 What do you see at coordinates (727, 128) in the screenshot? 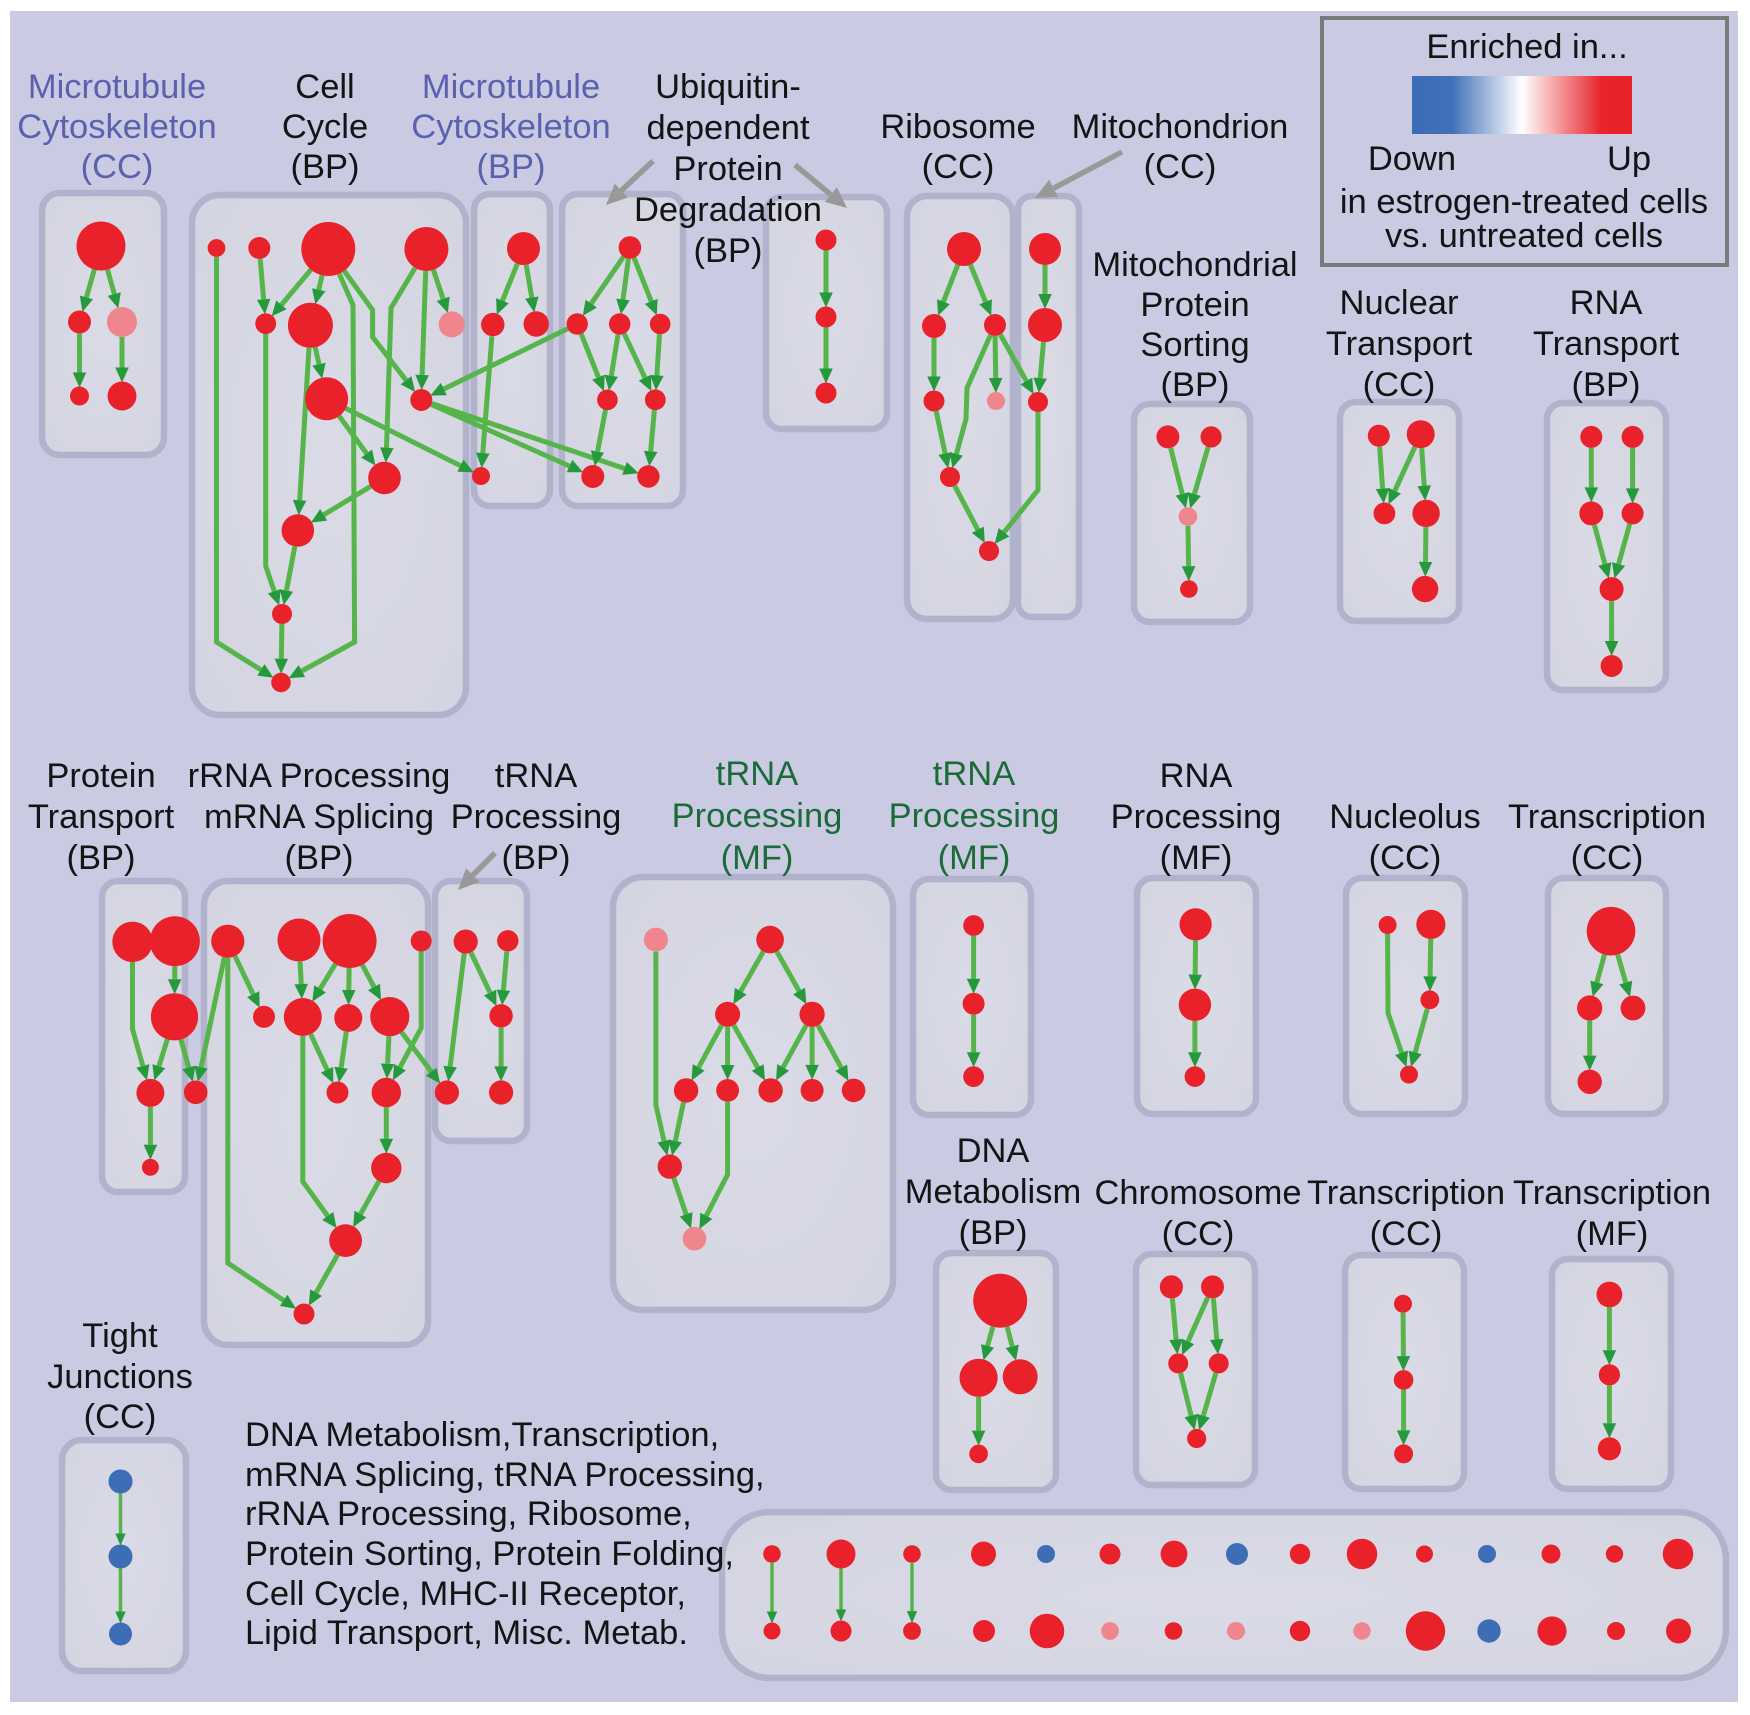
I see `svg-text: dependent` at bounding box center [727, 128].